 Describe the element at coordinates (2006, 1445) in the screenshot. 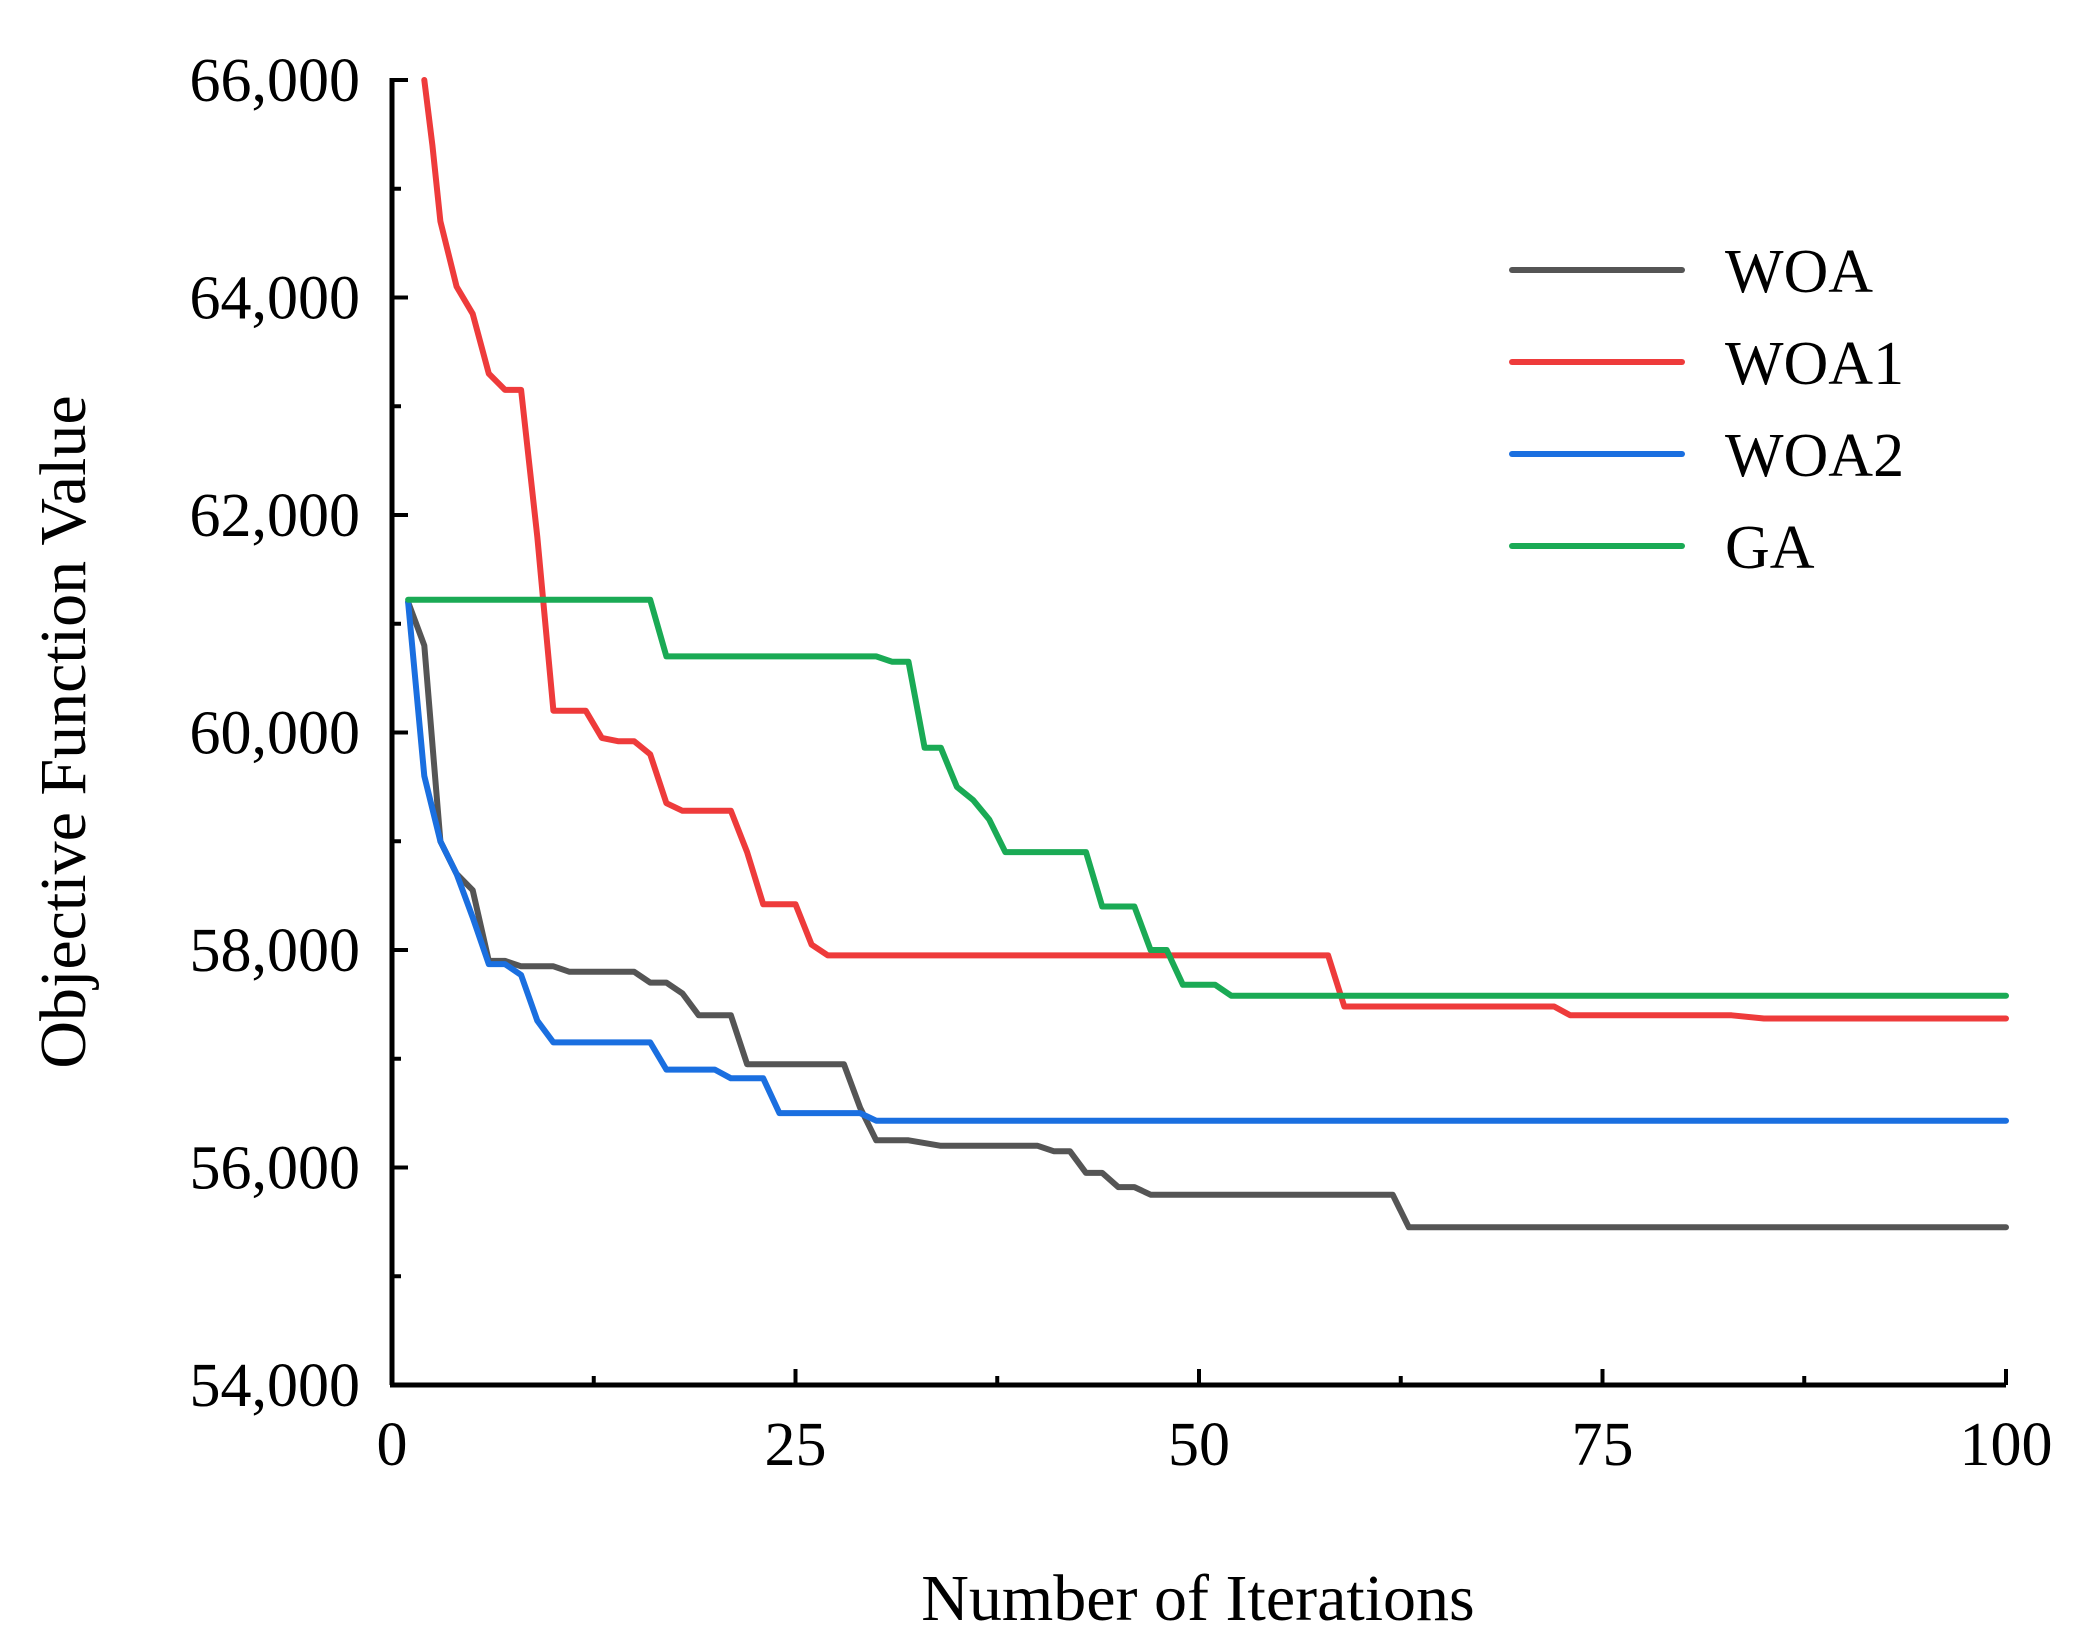

I see `x-tick-label: 100` at that location.